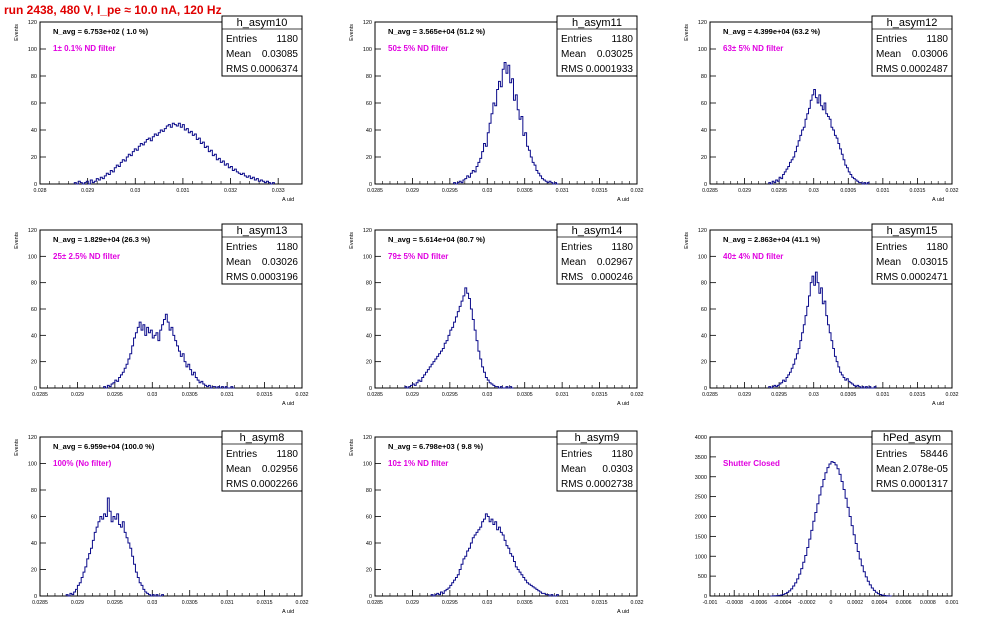  I want to click on stats-value: 0.03006, so click(930, 54).